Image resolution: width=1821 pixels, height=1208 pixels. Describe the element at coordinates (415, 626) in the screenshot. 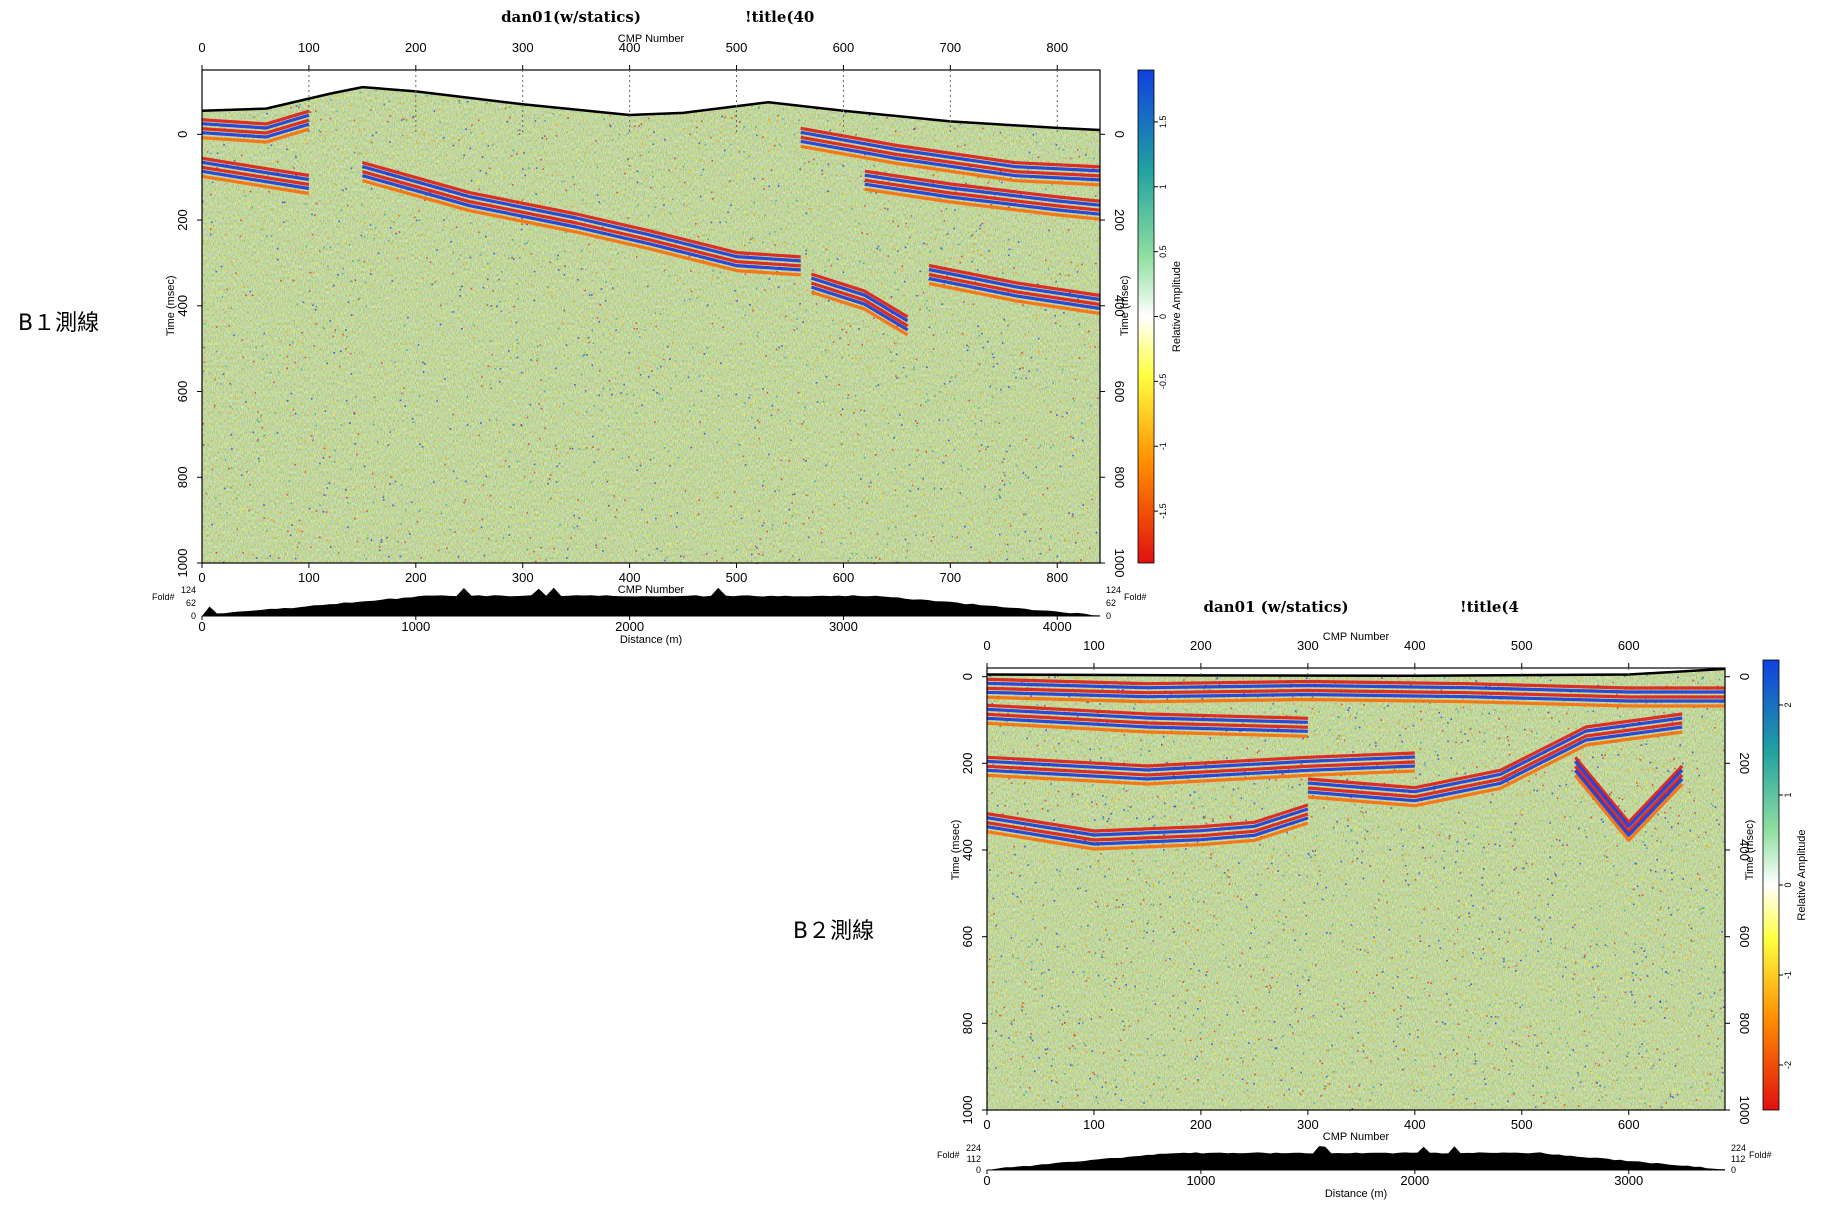

I see `distance-tick-label: 1000` at that location.